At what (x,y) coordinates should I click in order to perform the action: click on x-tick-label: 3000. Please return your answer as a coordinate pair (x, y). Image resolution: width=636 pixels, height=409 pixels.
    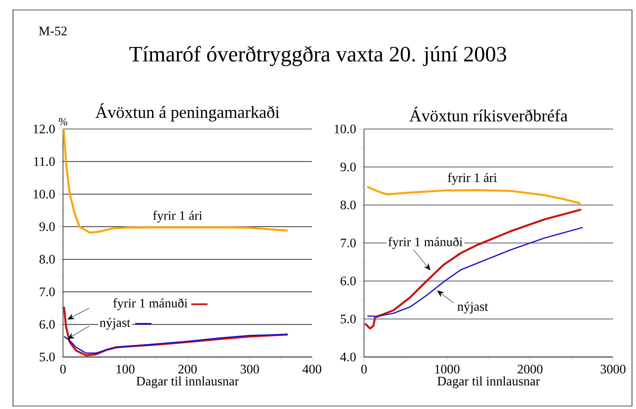
    Looking at the image, I should click on (613, 369).